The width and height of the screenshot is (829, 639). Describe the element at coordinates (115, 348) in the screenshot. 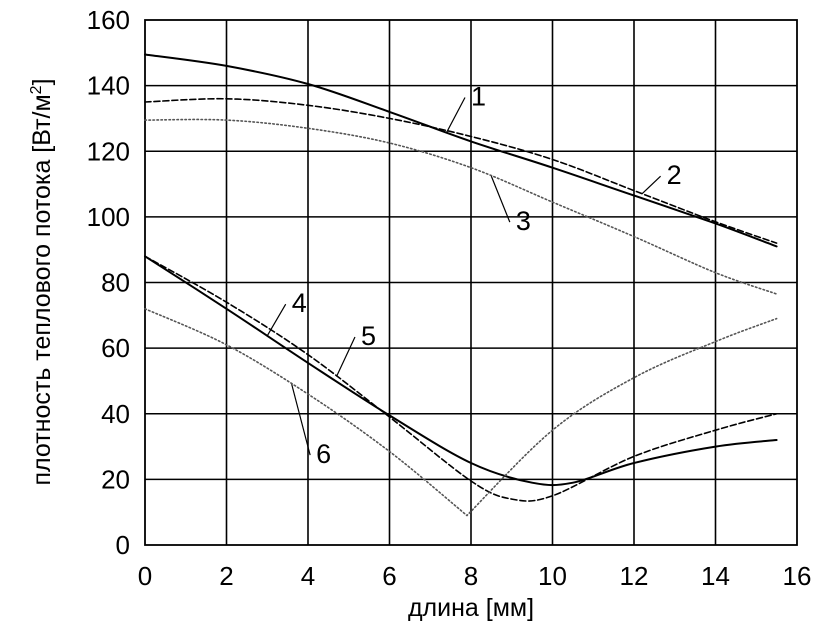

I see `y-tick-label: 60` at that location.